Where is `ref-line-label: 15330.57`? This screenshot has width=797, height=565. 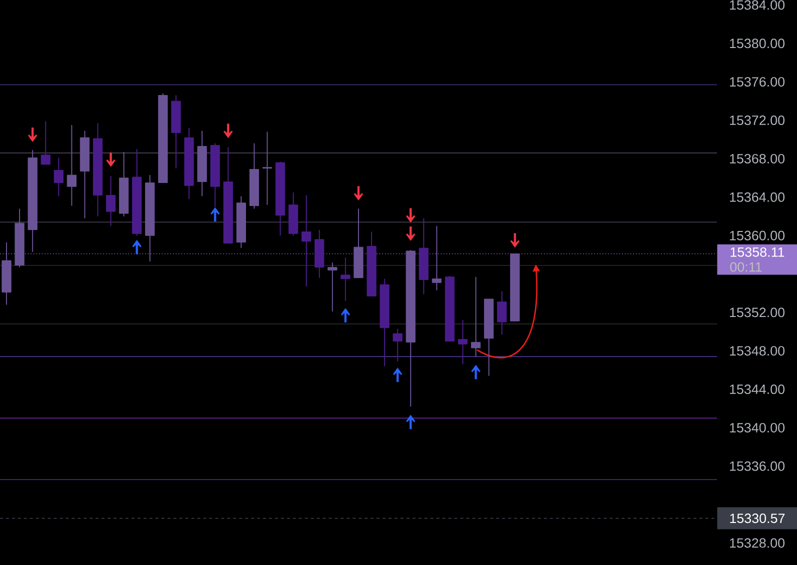 ref-line-label: 15330.57 is located at coordinates (757, 519).